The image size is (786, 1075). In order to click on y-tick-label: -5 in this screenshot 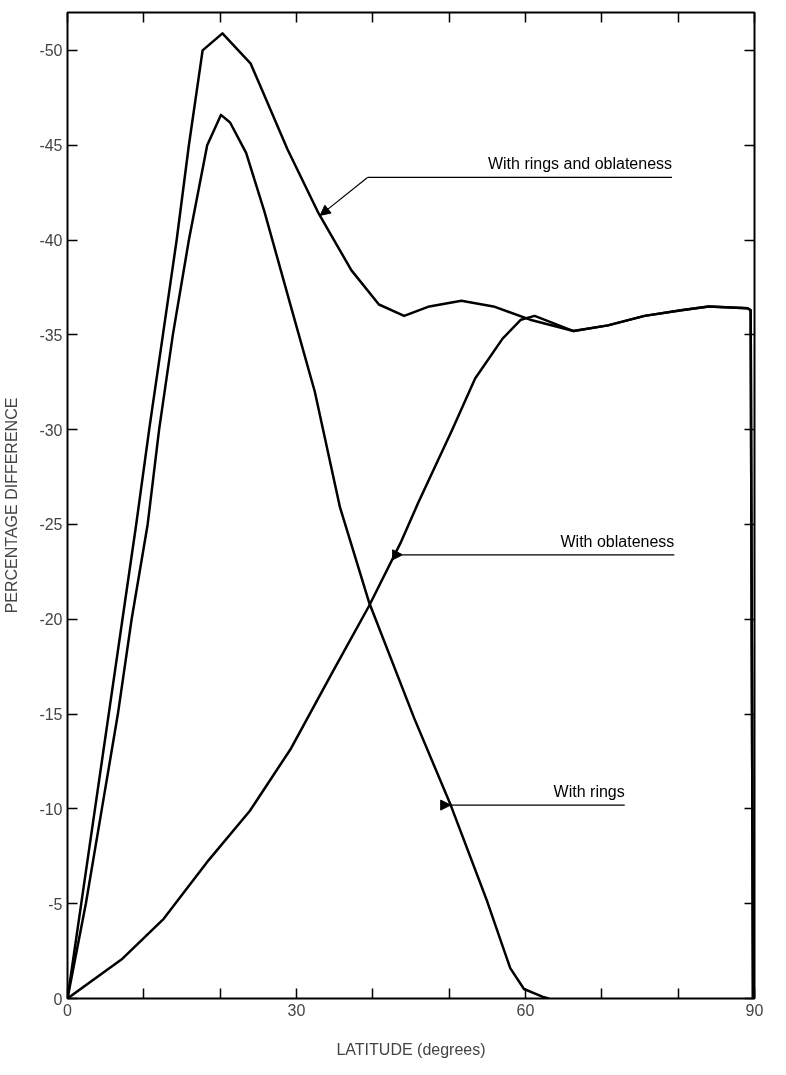, I will do `click(55, 904)`.